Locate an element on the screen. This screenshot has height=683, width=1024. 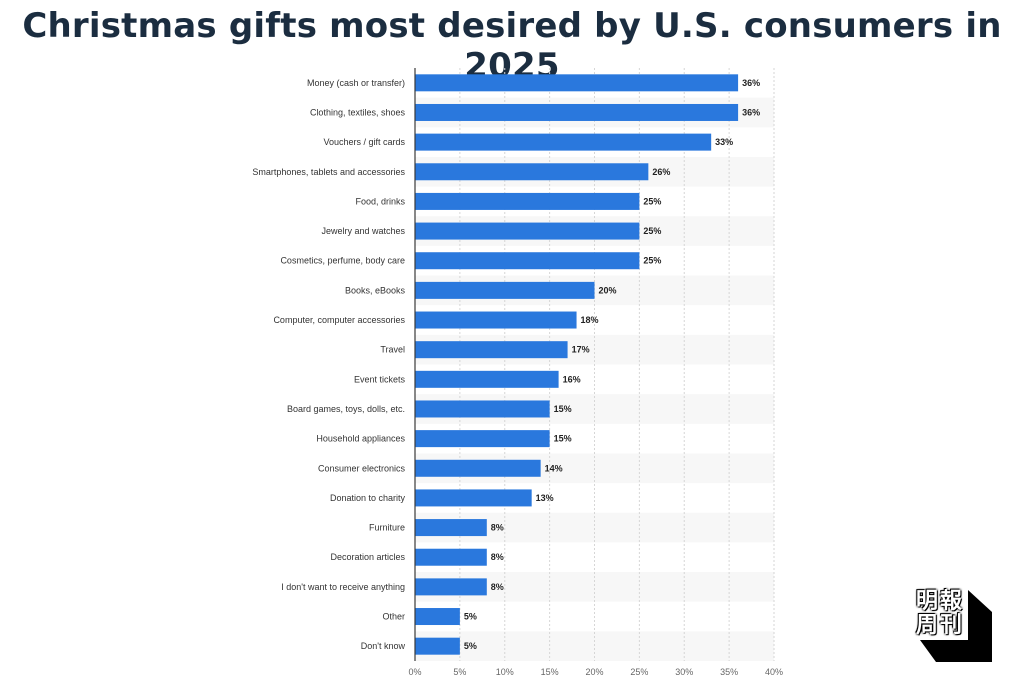
x-axis-ticks: 0% 5% 10% 15% 20% 25% 30% 35% 40% is located at coordinates (595, 672).